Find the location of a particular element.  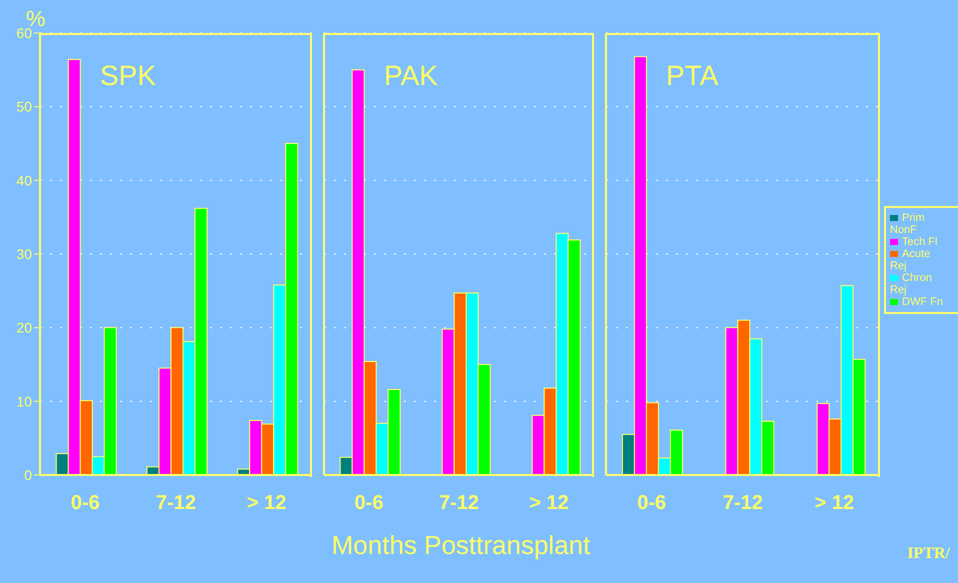

y-tick-label: 40 is located at coordinates (24, 180).